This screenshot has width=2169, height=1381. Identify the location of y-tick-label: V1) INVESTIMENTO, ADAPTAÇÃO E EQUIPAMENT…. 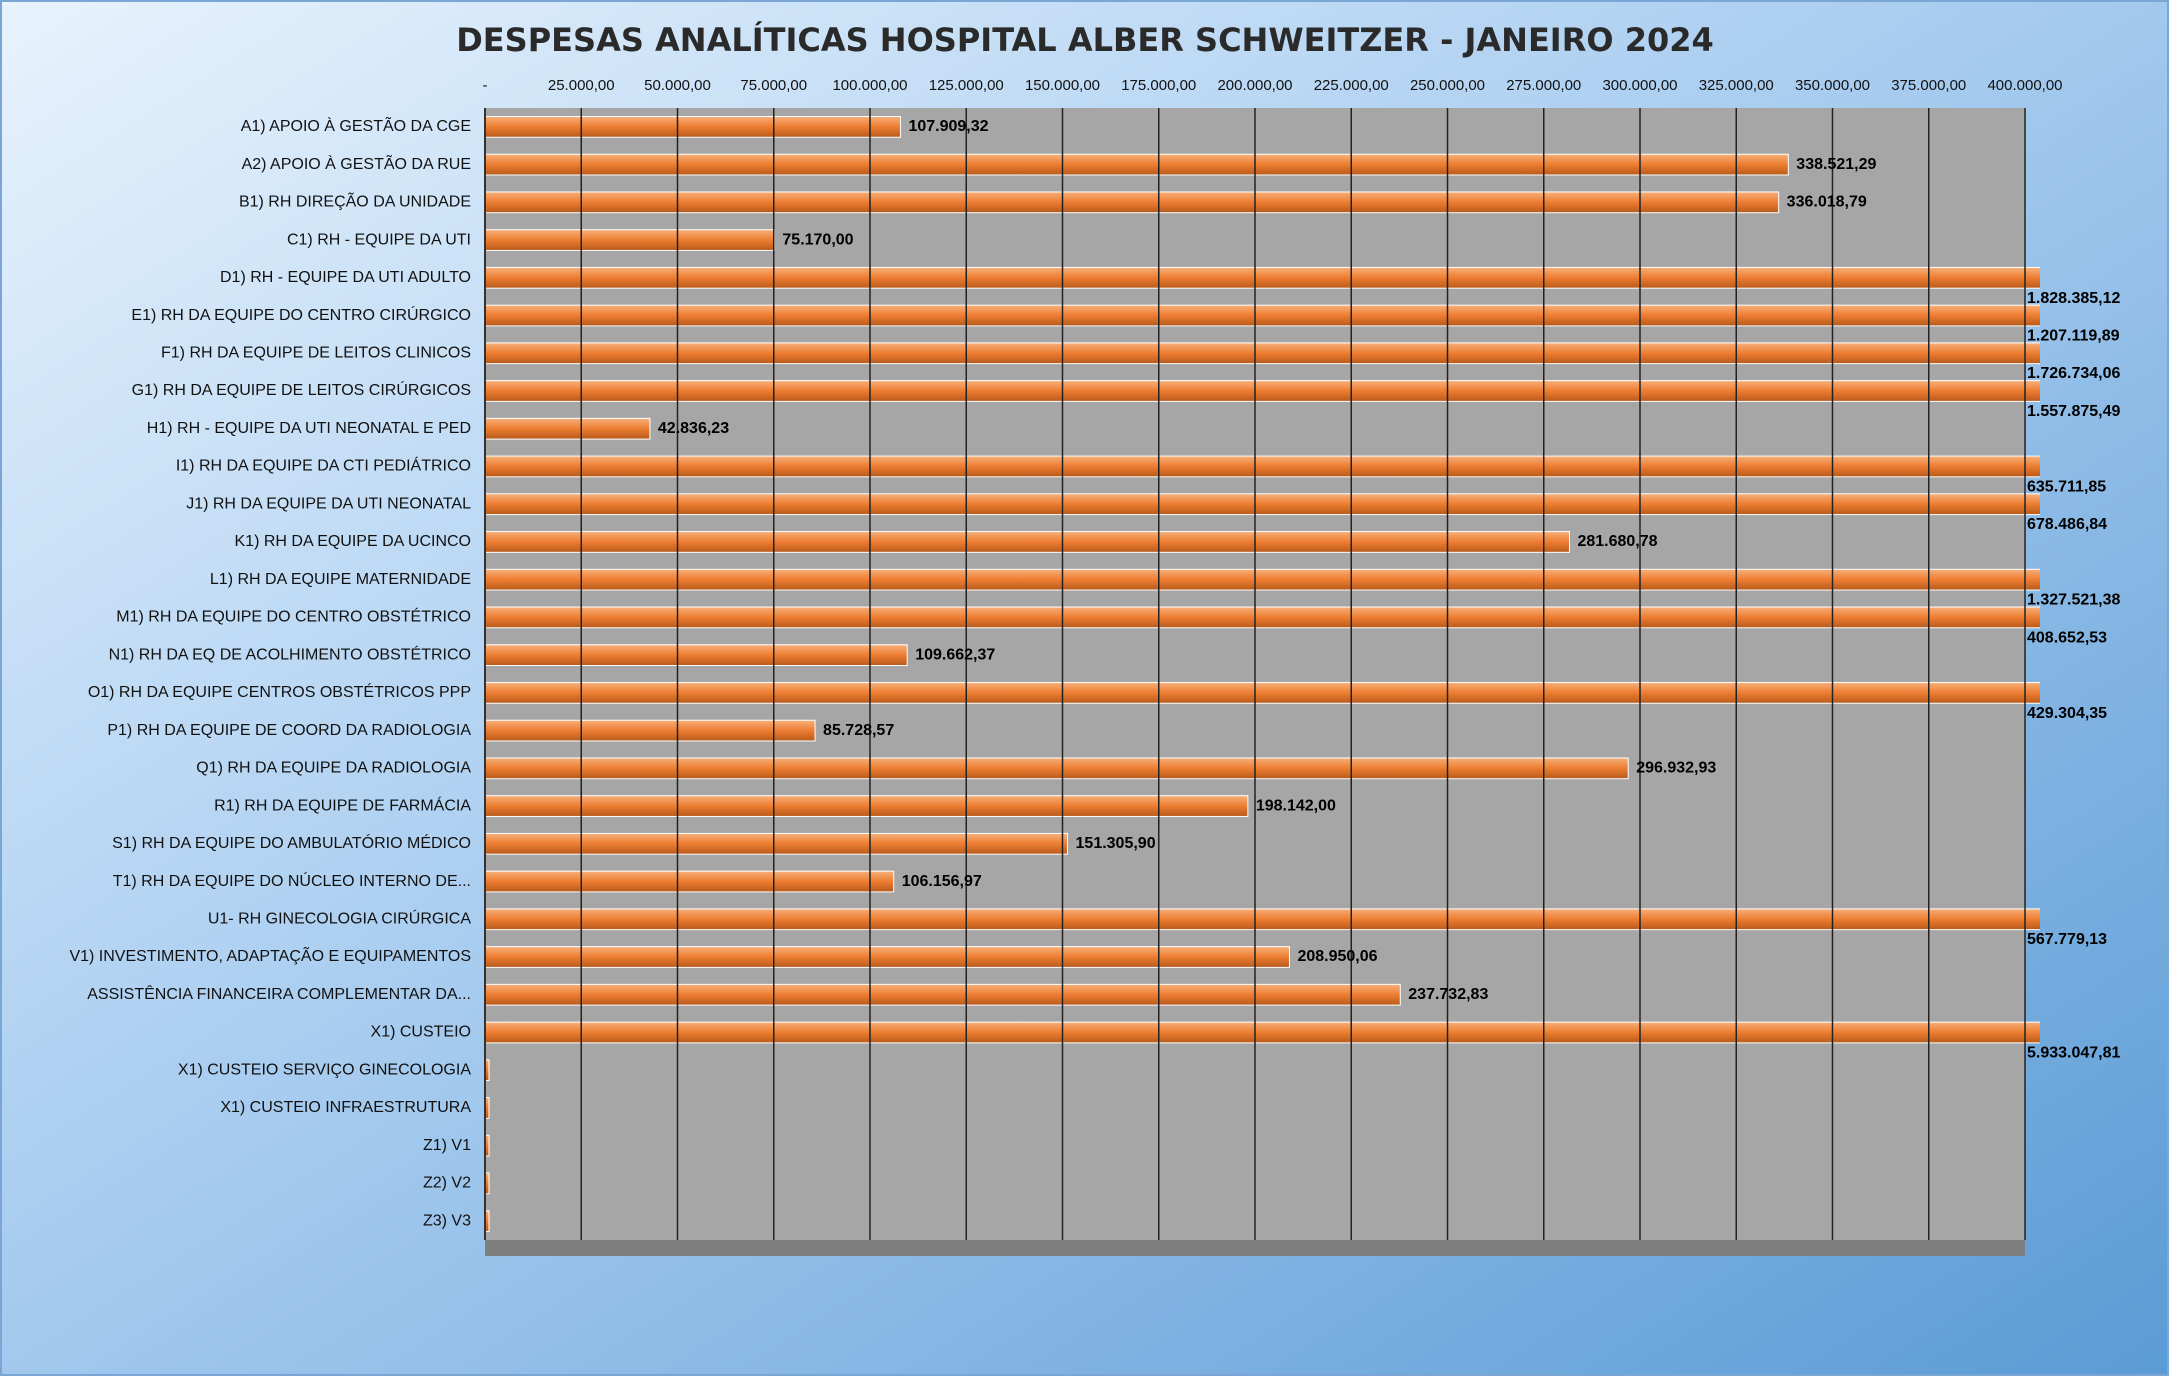
(270, 955).